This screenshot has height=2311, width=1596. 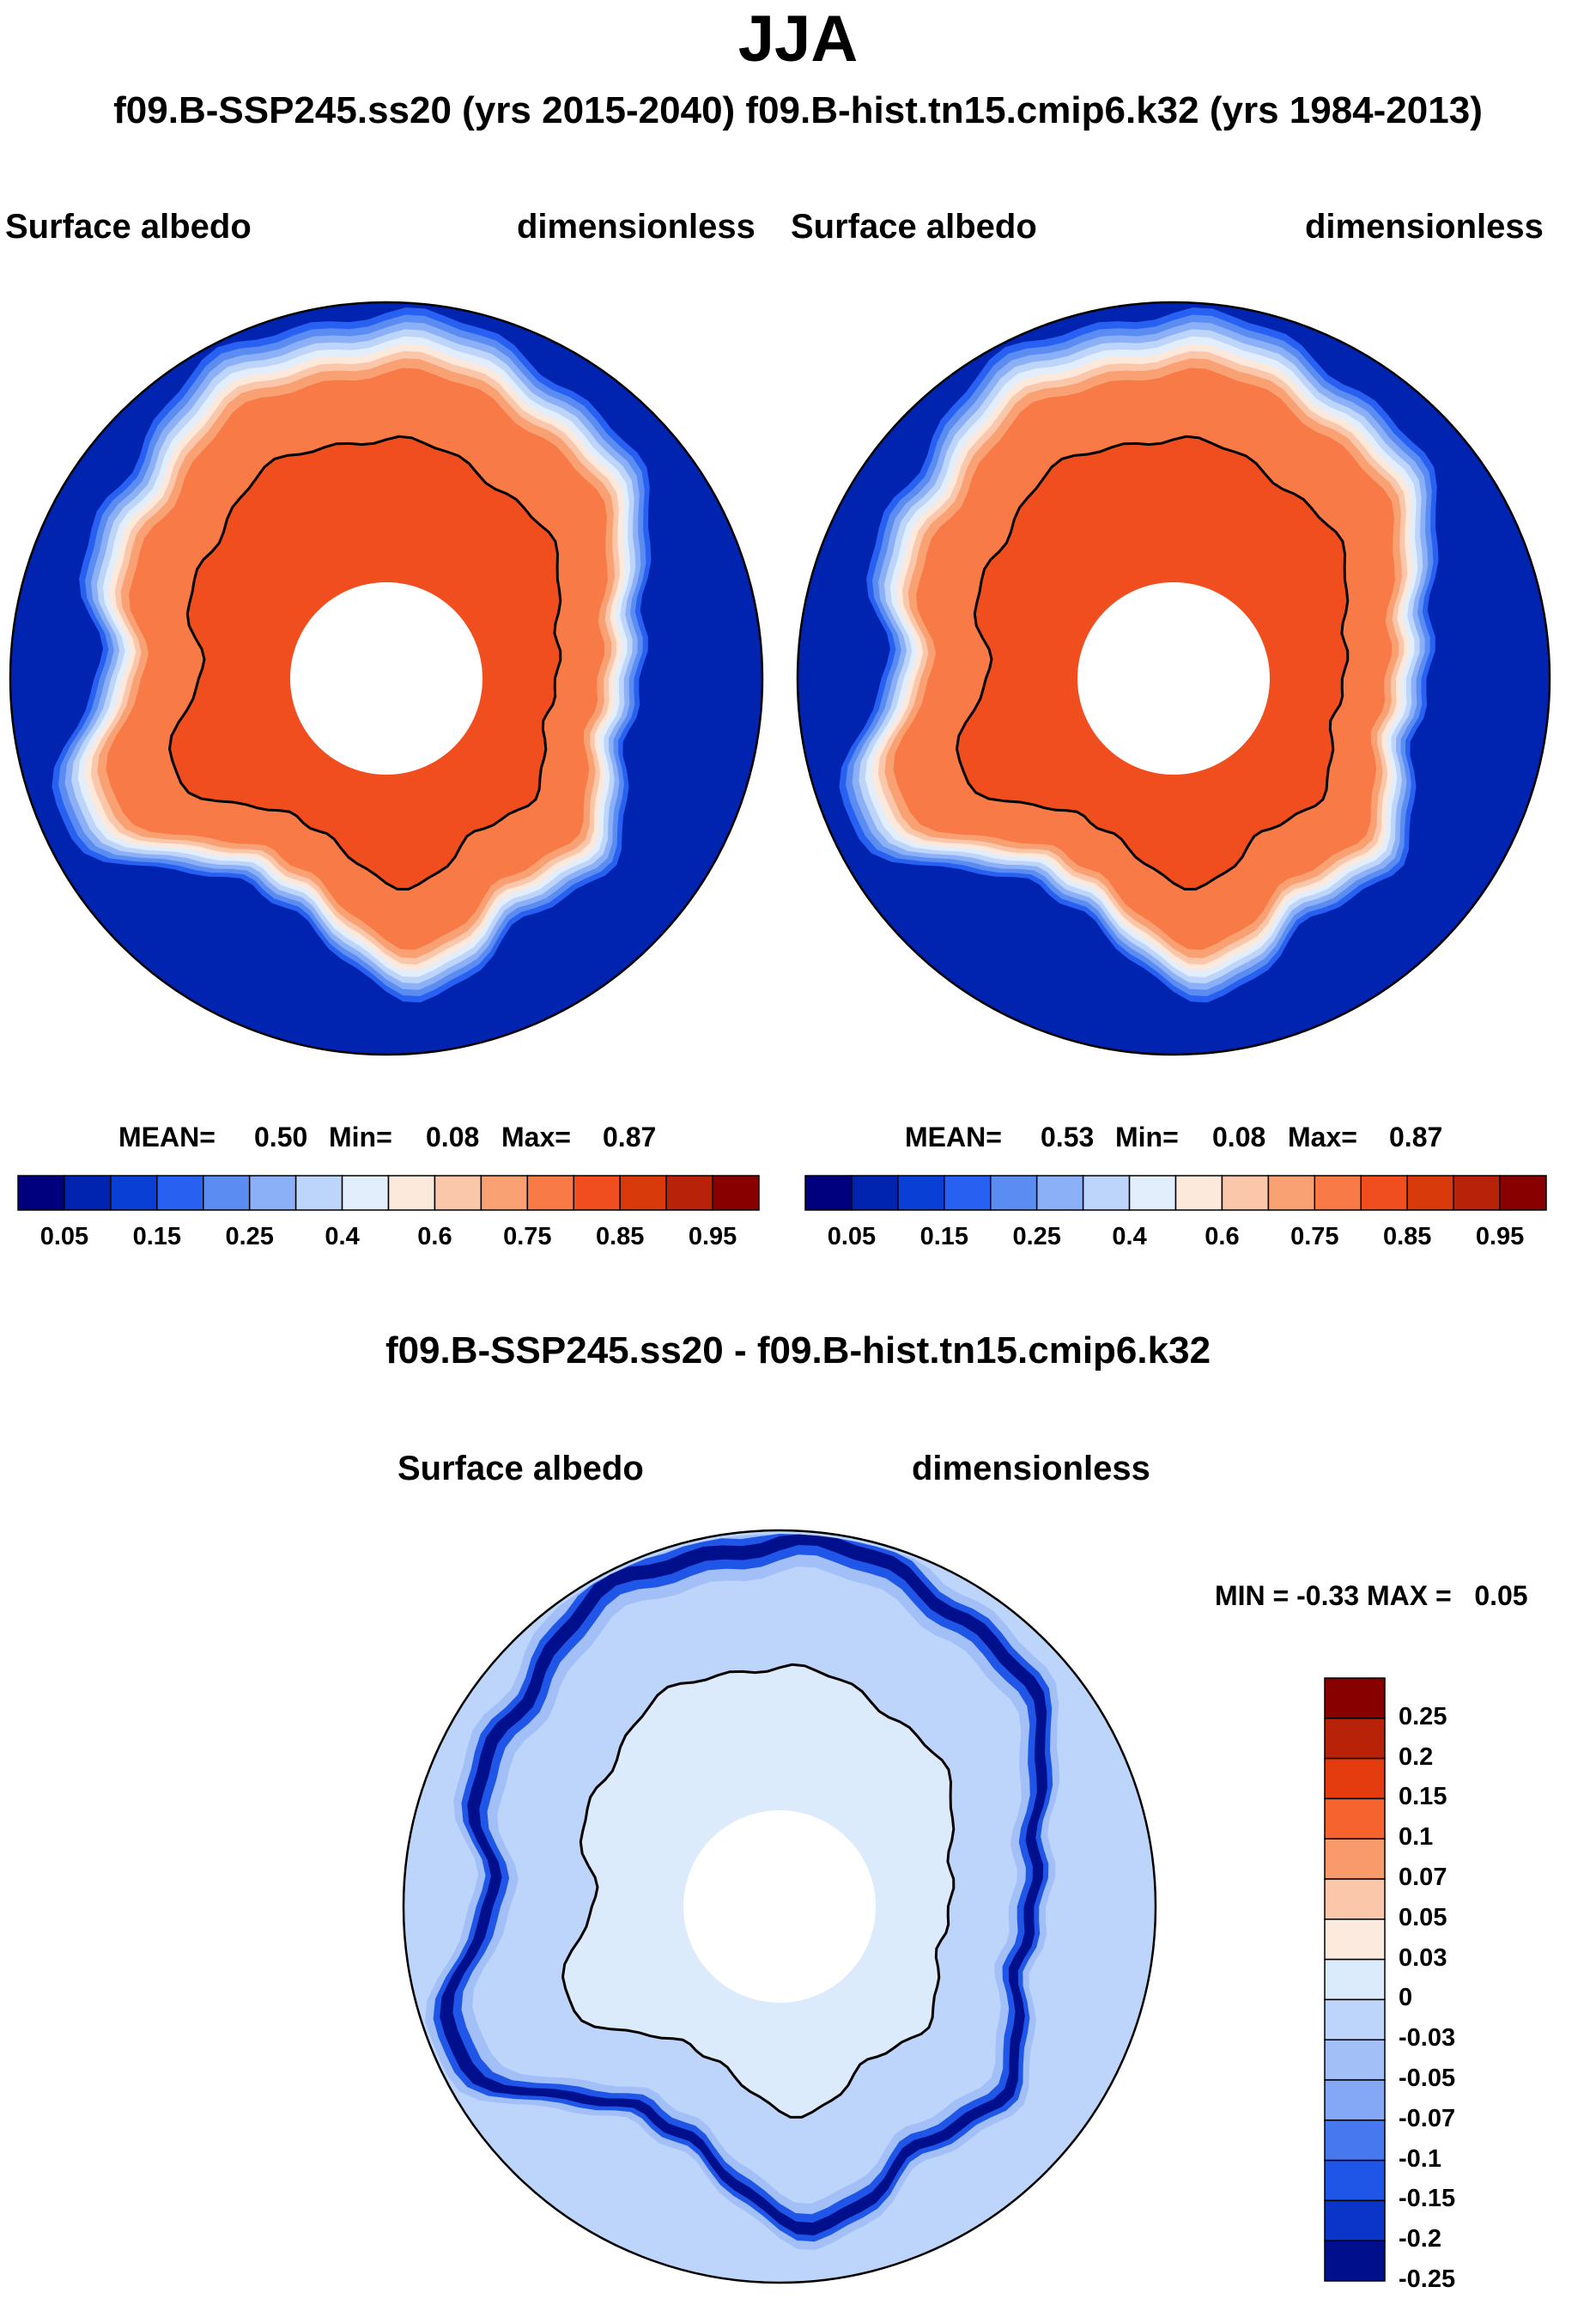 I want to click on colorbar-tick-label: 0, so click(x=1406, y=1998).